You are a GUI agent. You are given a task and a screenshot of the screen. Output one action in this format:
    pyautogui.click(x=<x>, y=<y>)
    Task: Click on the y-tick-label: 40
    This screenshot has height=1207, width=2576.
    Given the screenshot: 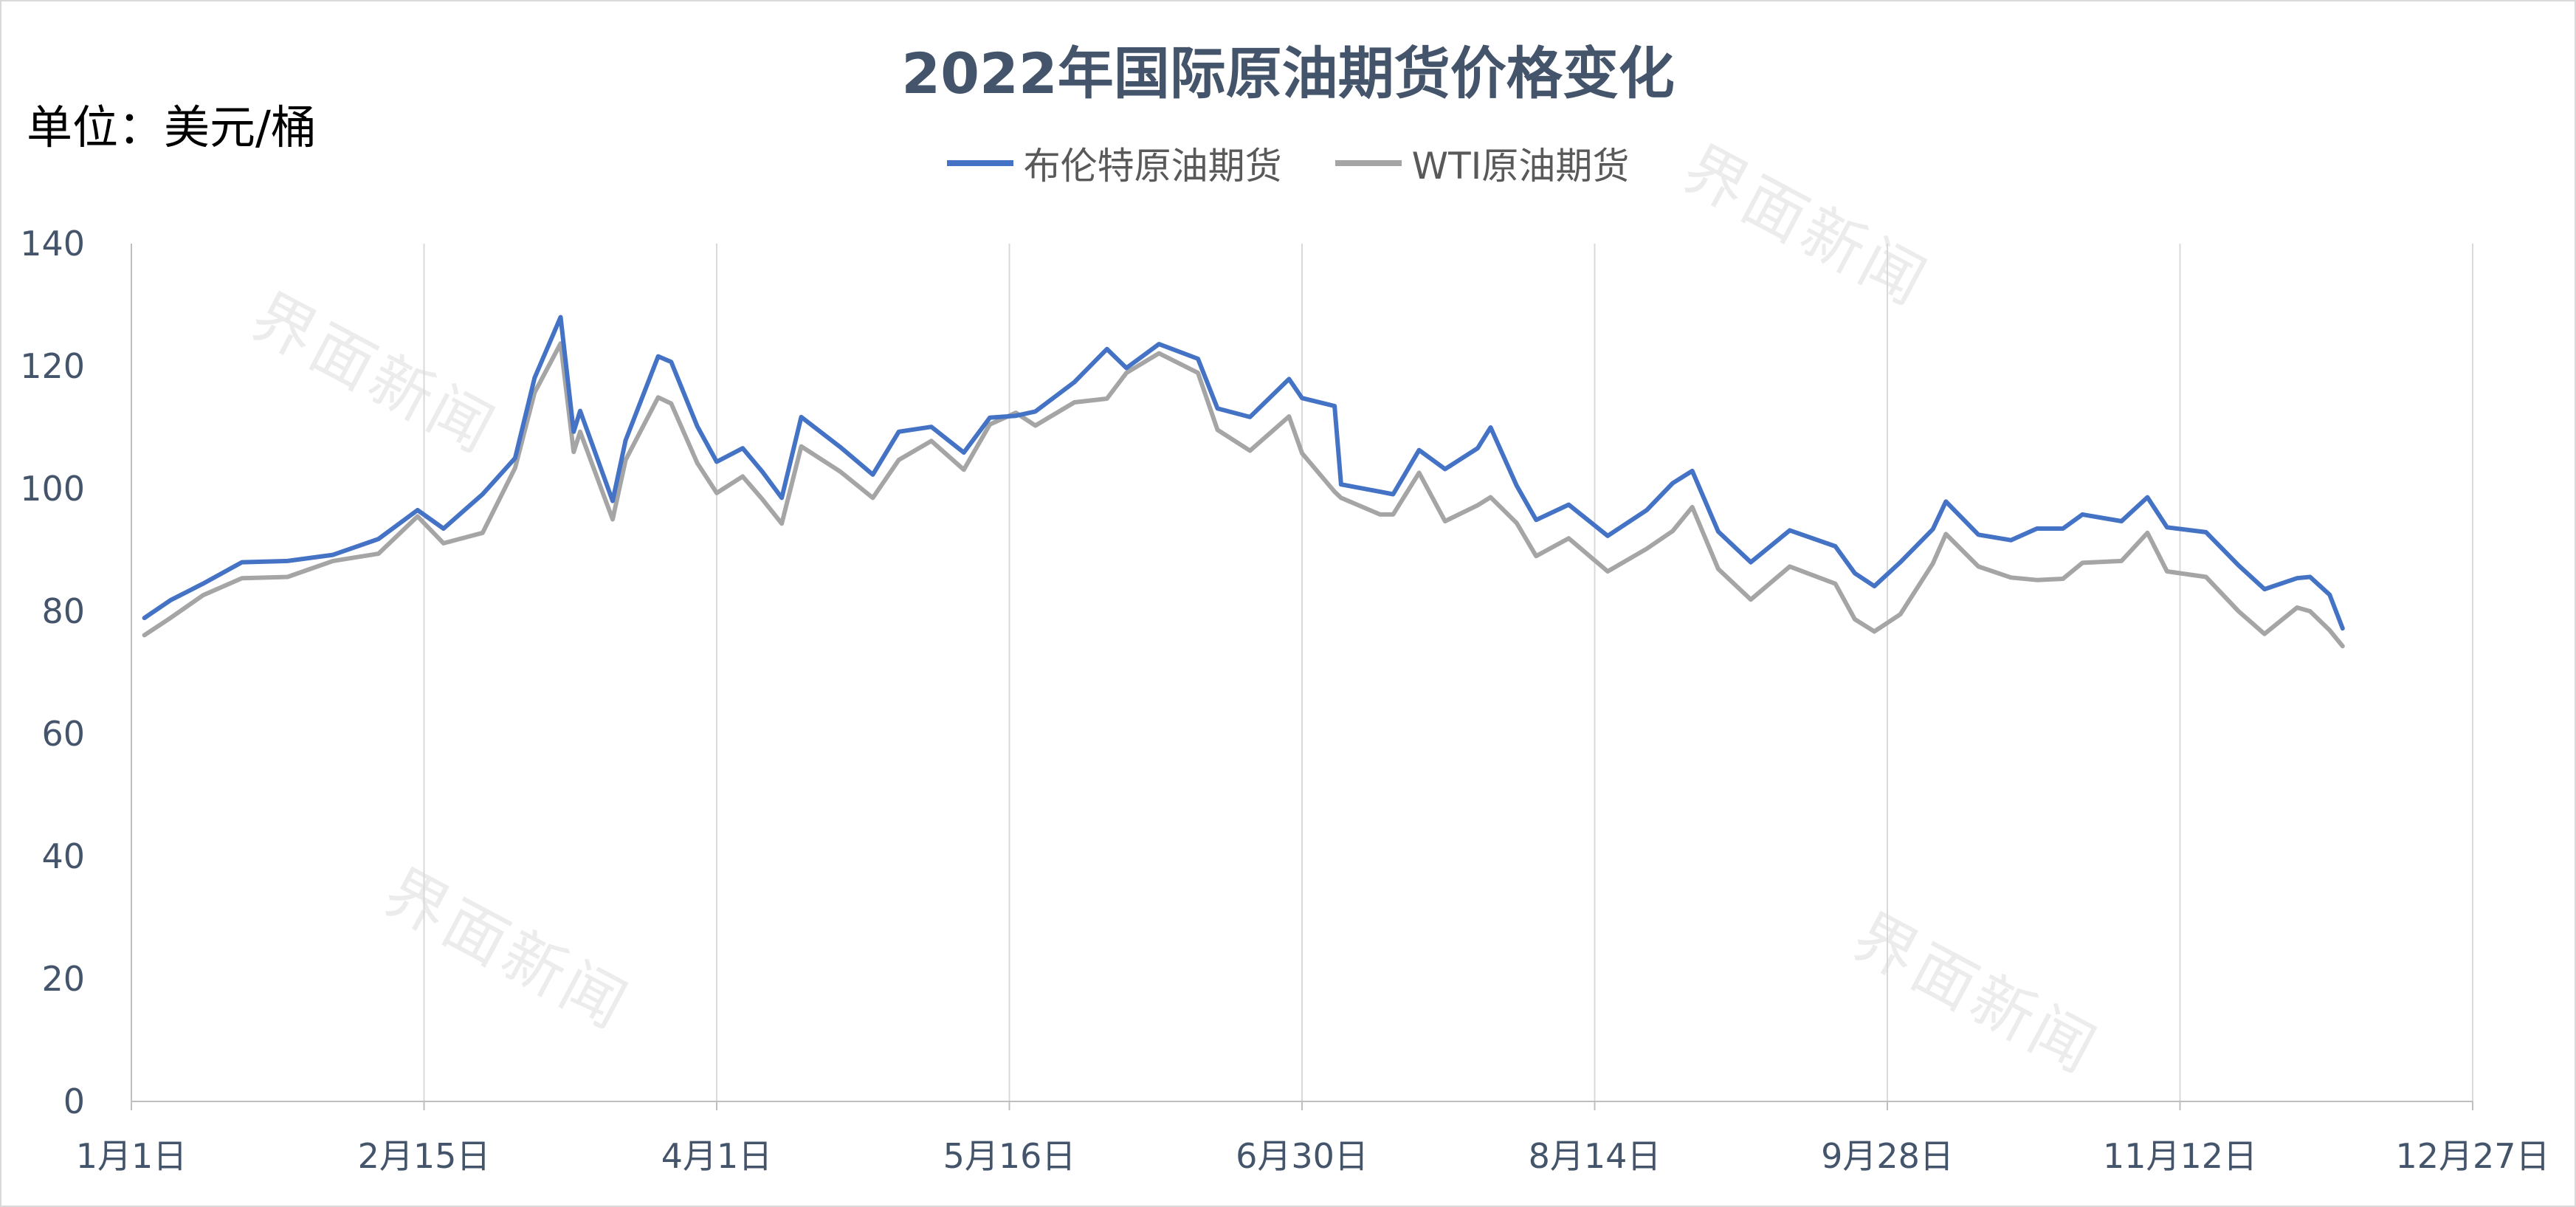 What is the action you would take?
    pyautogui.click(x=63, y=856)
    